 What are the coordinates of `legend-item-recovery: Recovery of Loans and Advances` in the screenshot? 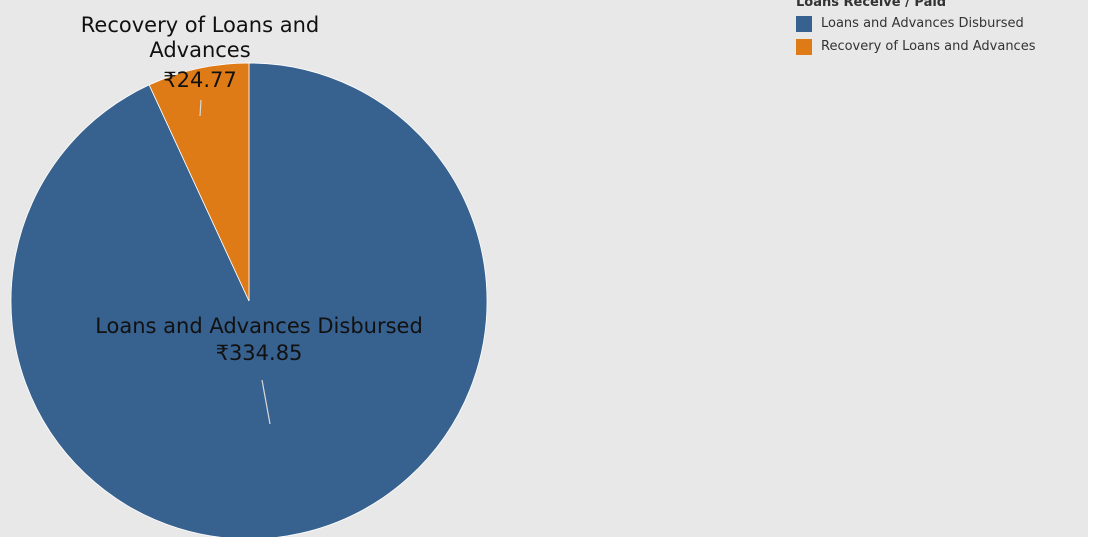 It's located at (942, 46).